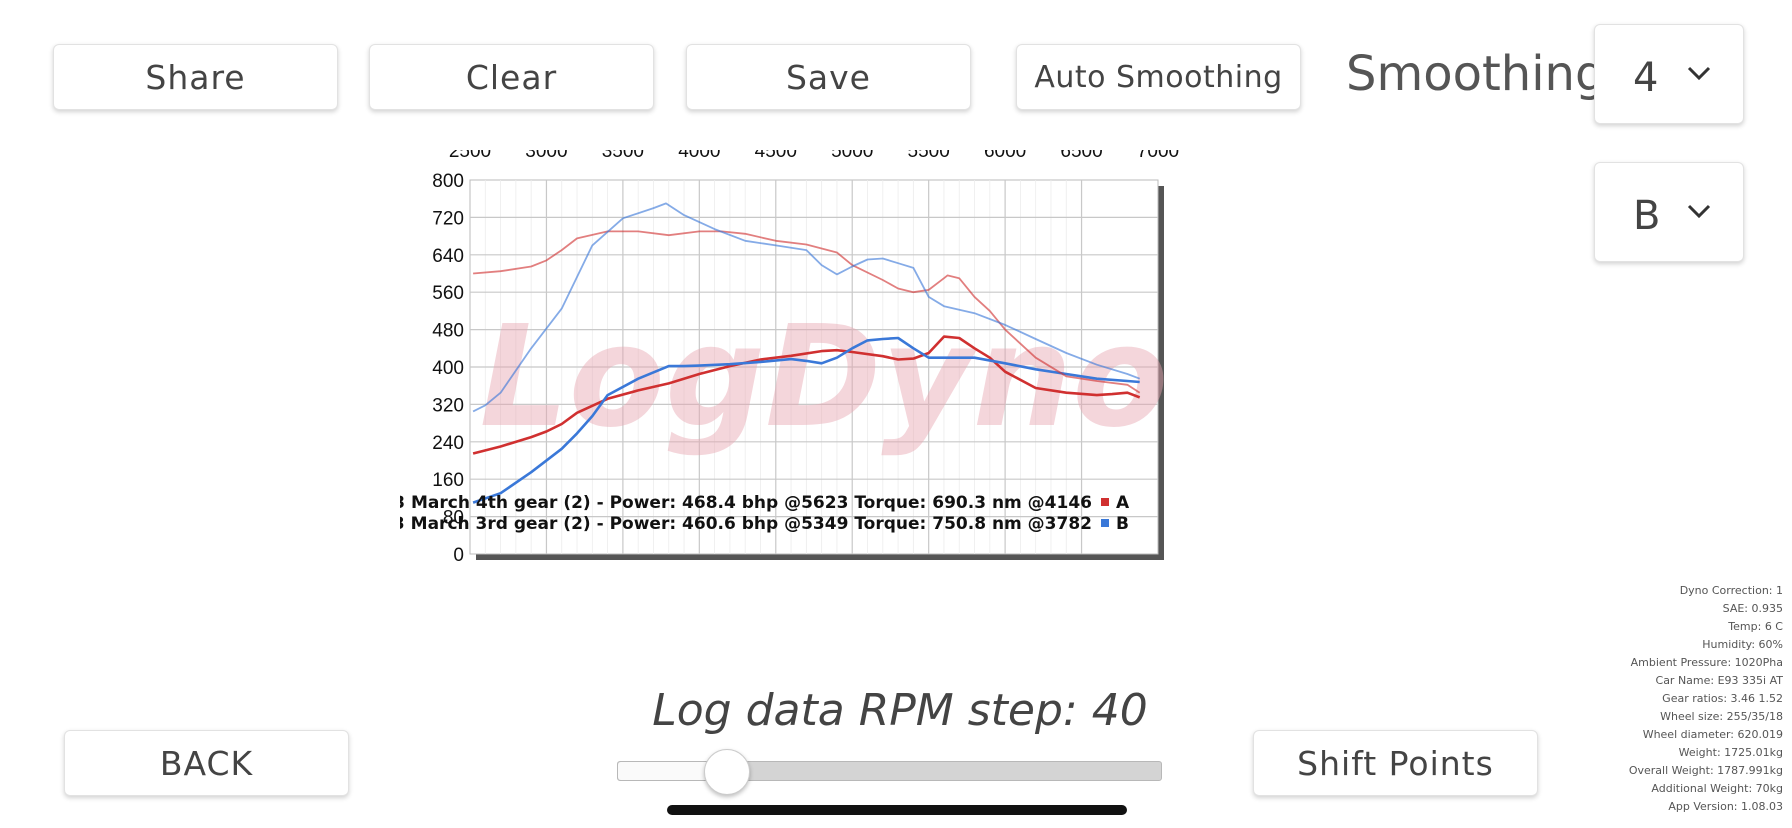 This screenshot has height=828, width=1792. I want to click on series-B-torque-line, so click(806, 307).